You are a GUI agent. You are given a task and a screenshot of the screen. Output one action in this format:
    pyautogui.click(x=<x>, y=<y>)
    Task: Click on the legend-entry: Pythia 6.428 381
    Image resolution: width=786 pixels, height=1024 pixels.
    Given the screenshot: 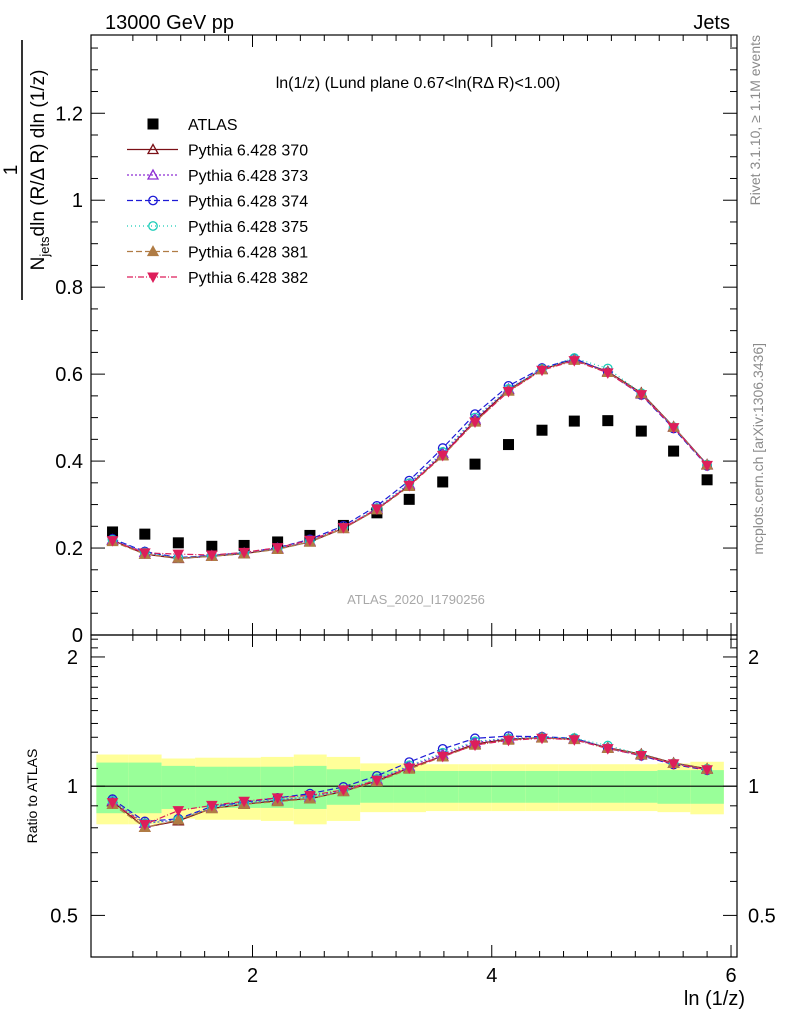 What is the action you would take?
    pyautogui.click(x=217, y=253)
    